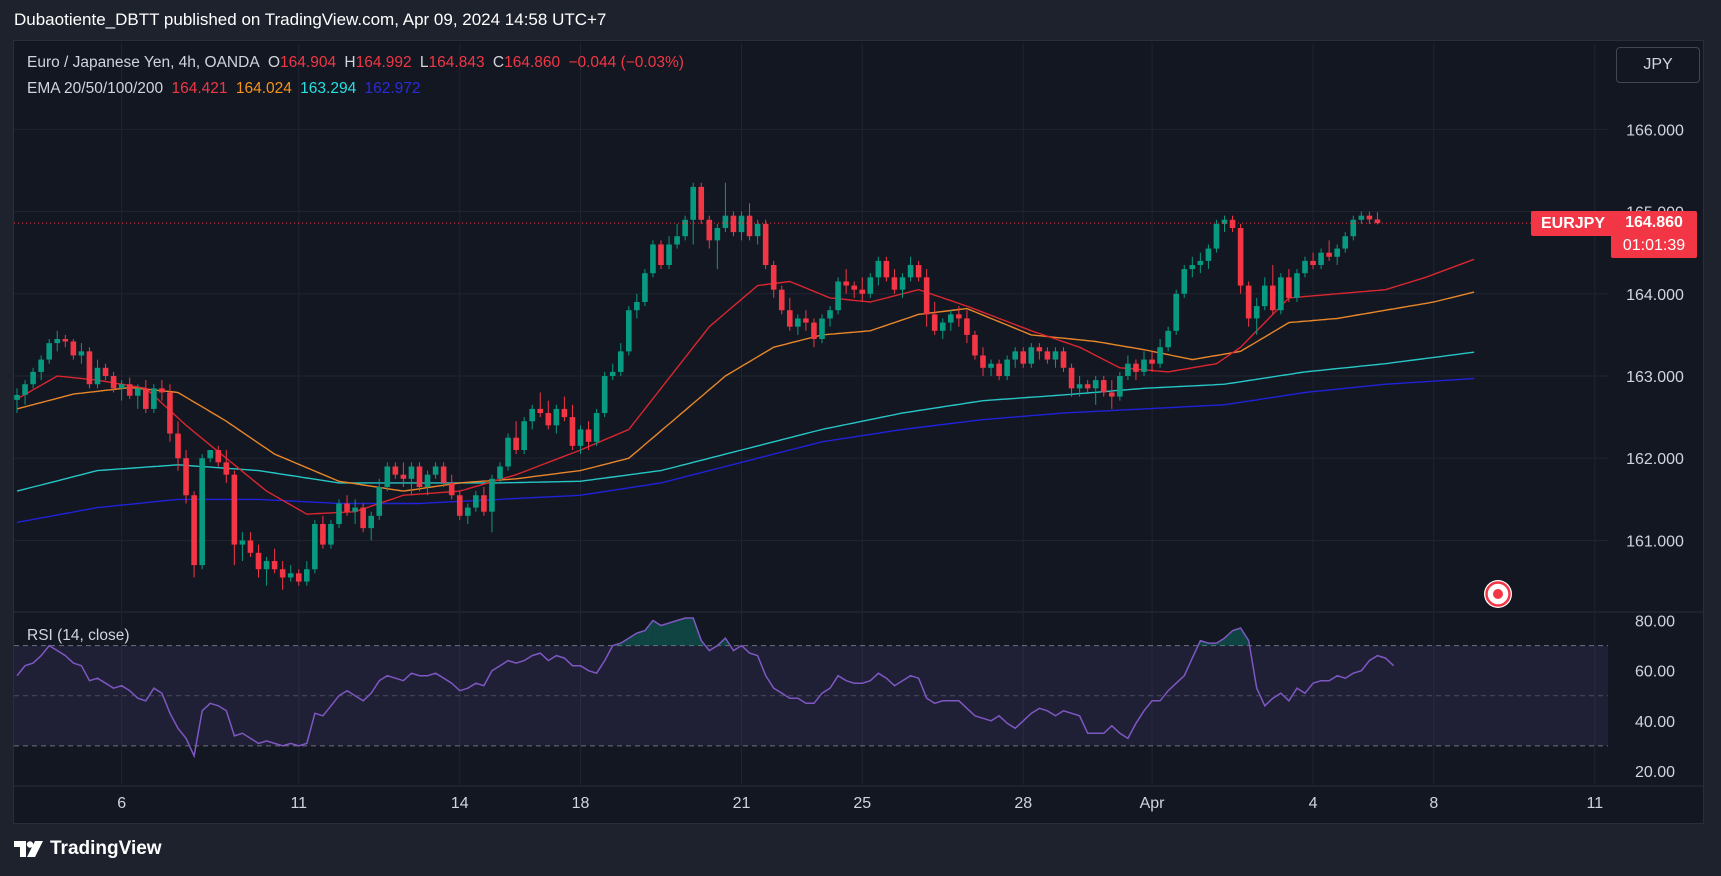  Describe the element at coordinates (1655, 377) in the screenshot. I see `price-tick-label: 163.000` at that location.